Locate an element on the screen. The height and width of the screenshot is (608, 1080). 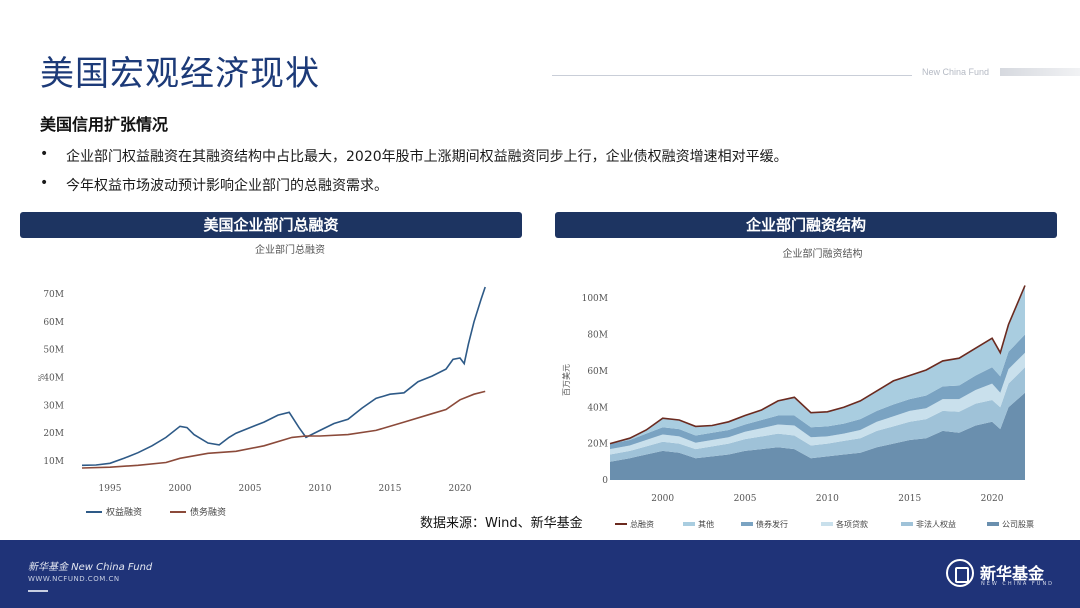
y-tick-label: 0 is located at coordinates (605, 481).